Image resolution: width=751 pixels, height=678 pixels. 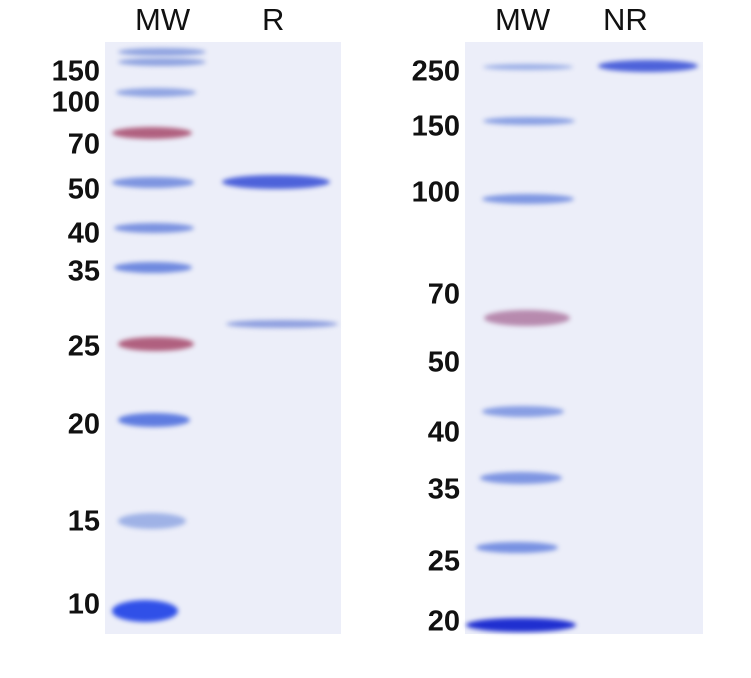 What do you see at coordinates (435, 71) in the screenshot?
I see `mw-label-right-250: 250` at bounding box center [435, 71].